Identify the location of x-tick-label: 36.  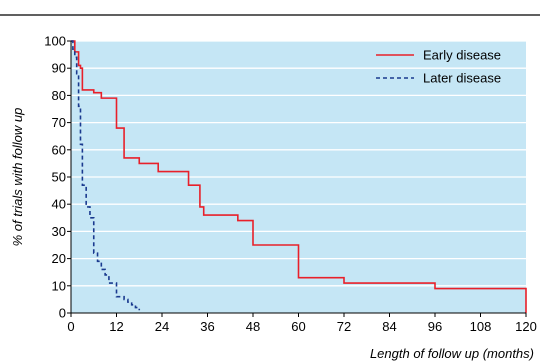
(207, 326).